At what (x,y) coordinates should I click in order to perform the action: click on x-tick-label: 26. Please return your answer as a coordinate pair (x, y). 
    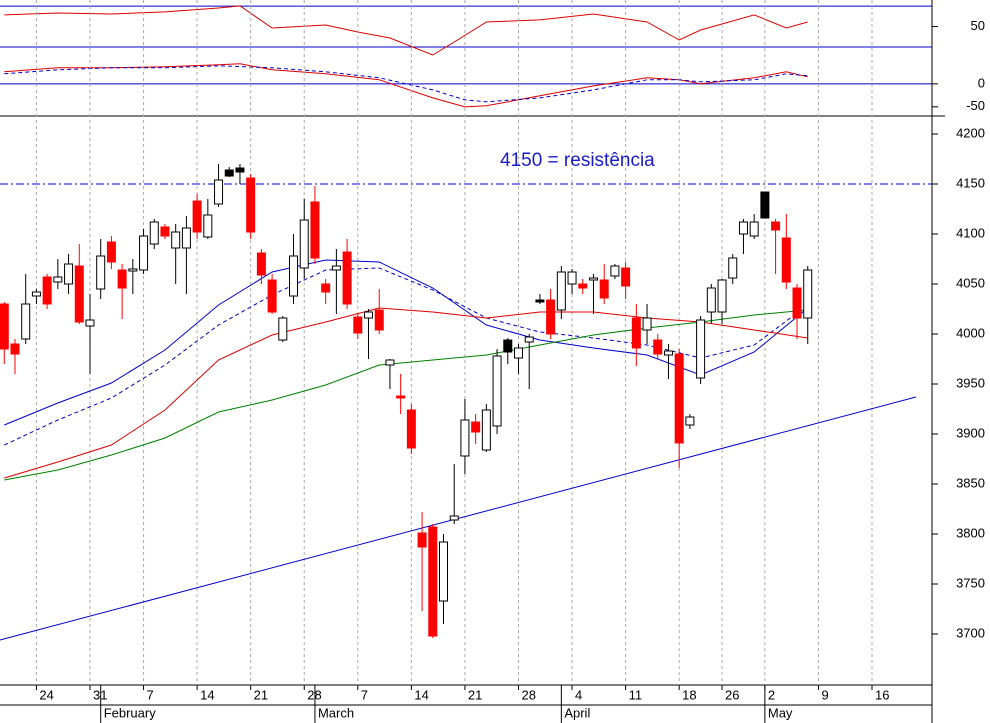
    Looking at the image, I should click on (732, 694).